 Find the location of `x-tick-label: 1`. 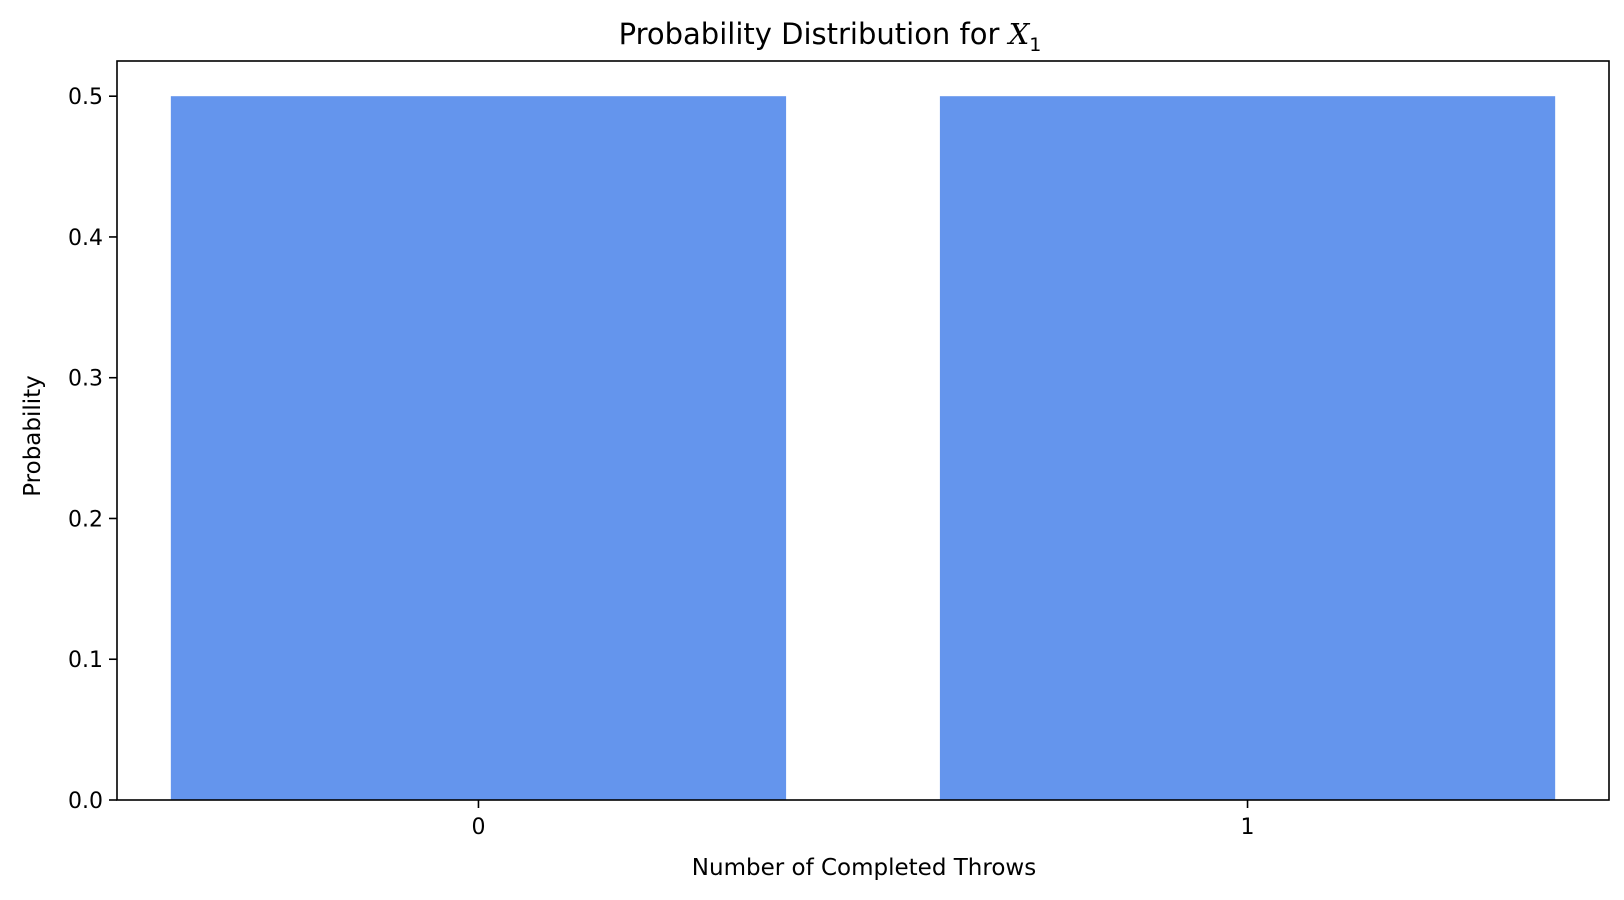

x-tick-label: 1 is located at coordinates (1248, 827).